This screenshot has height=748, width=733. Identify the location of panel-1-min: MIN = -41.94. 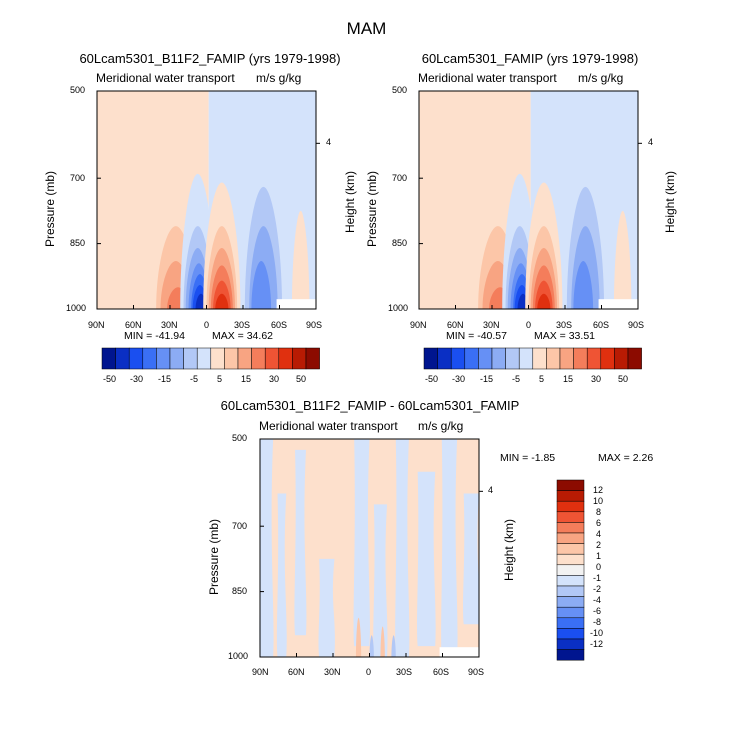
(154, 336).